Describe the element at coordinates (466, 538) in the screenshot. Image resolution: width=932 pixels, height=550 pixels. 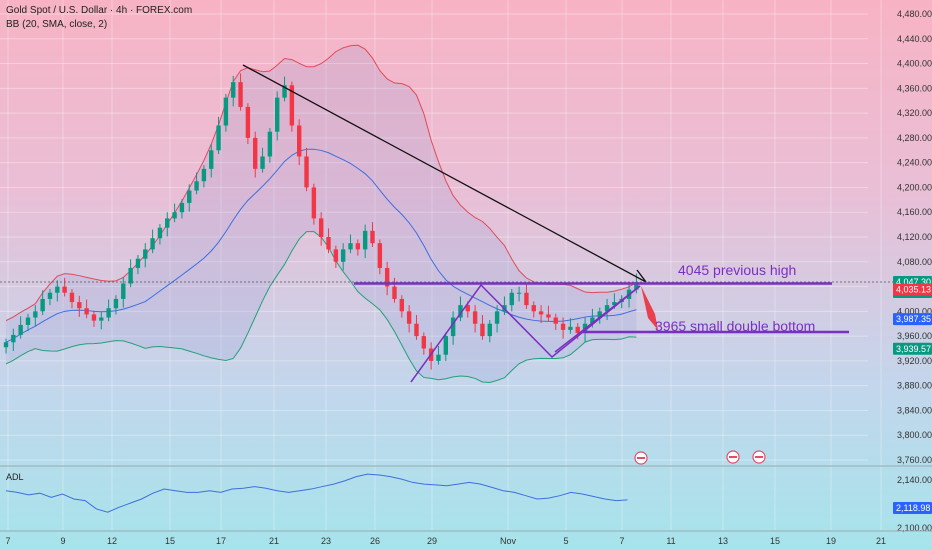
I see `time-axis: 7 9 12 15 17 21 23 26 29 Nov 5 7 11 13 15 19 21` at that location.